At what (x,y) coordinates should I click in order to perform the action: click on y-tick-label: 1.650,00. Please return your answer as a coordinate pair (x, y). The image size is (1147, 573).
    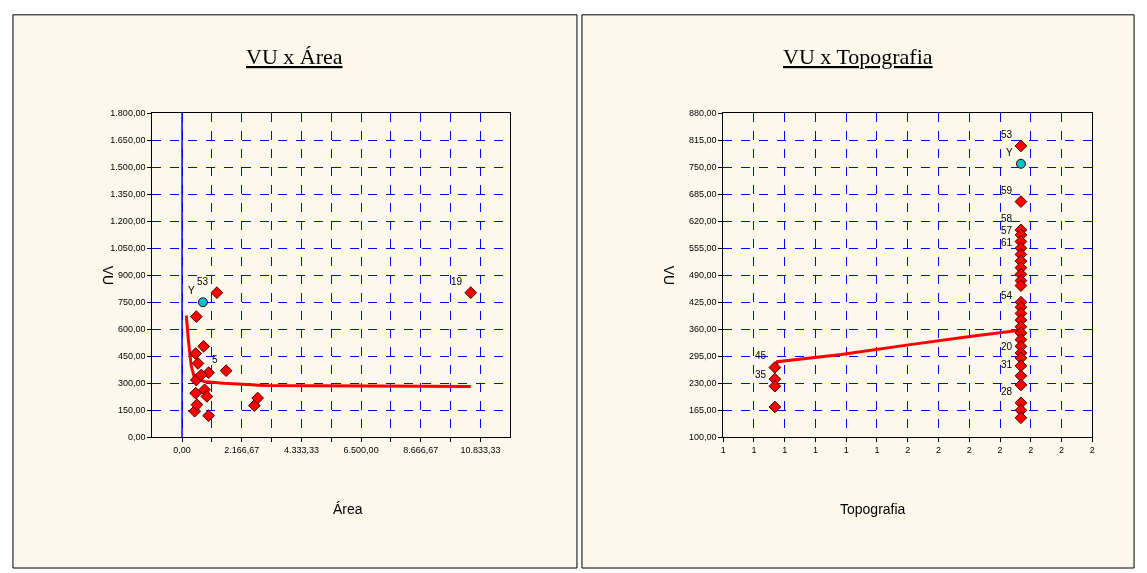
    Looking at the image, I should click on (128, 140).